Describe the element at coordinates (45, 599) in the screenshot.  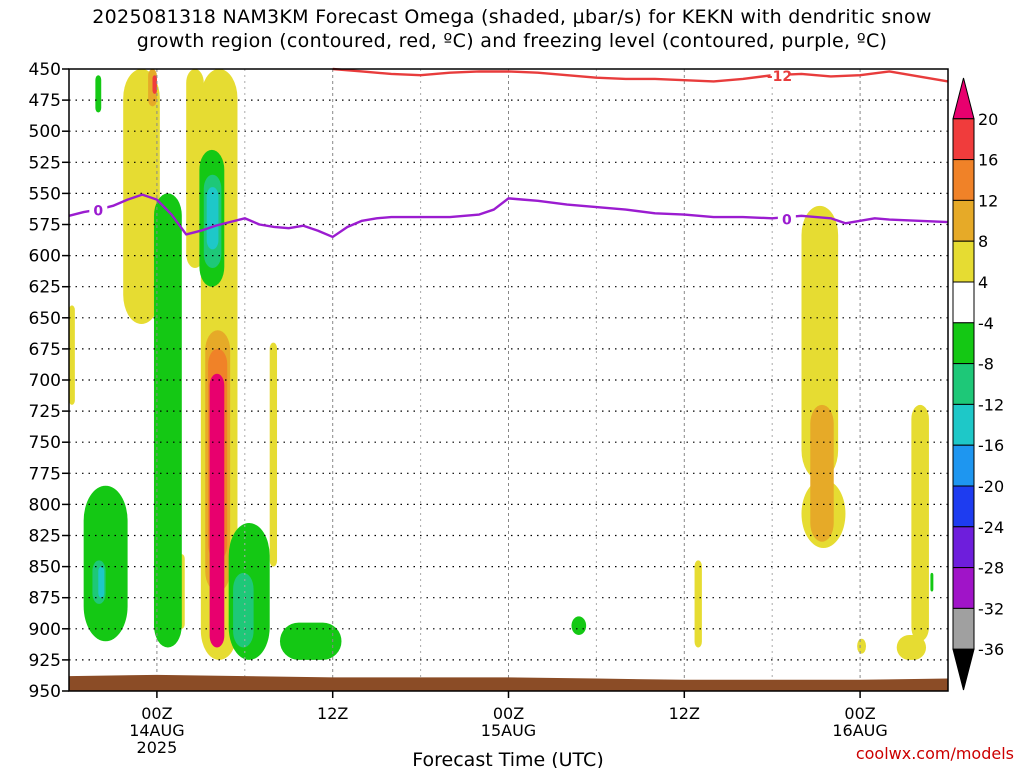
I see `y-tick-label: 875` at that location.